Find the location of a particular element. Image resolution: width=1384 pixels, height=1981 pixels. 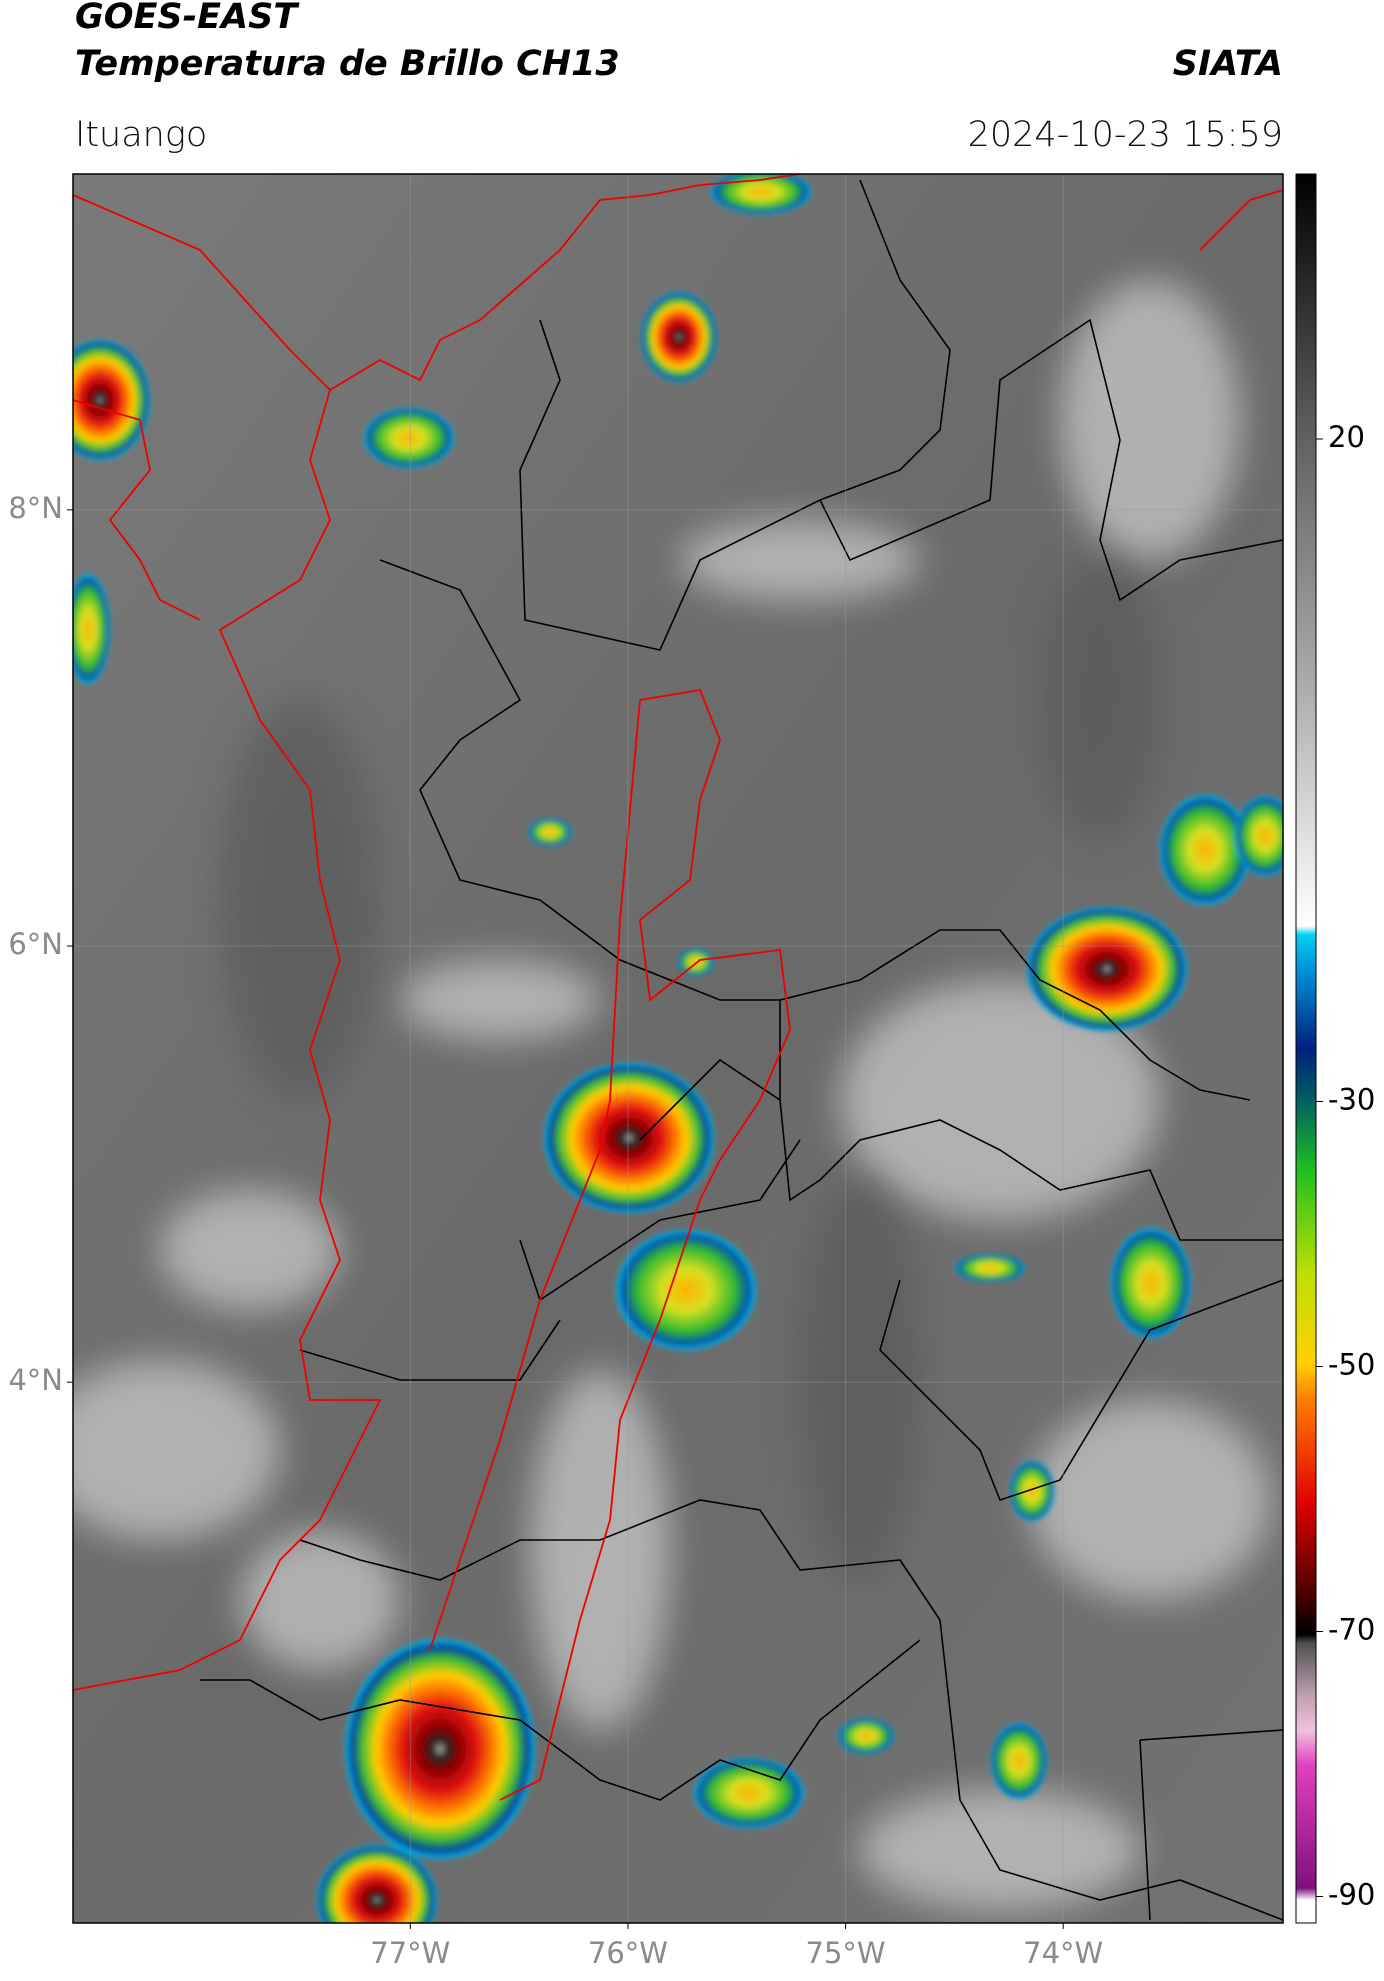

location: Ituango is located at coordinates (141, 135).